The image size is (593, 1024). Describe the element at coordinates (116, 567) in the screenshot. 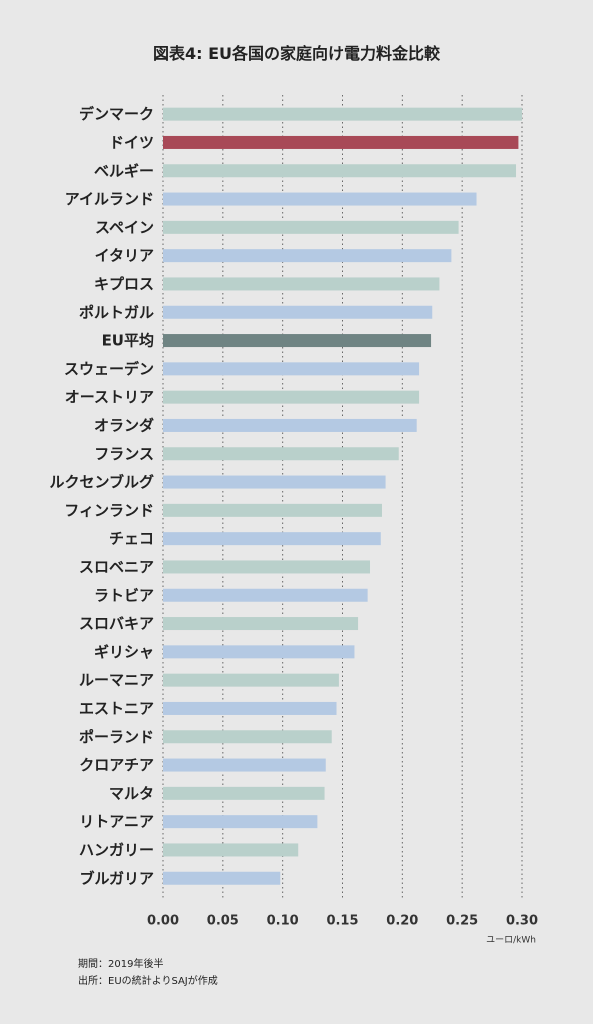

I see `category-label-16: スロベニア` at that location.